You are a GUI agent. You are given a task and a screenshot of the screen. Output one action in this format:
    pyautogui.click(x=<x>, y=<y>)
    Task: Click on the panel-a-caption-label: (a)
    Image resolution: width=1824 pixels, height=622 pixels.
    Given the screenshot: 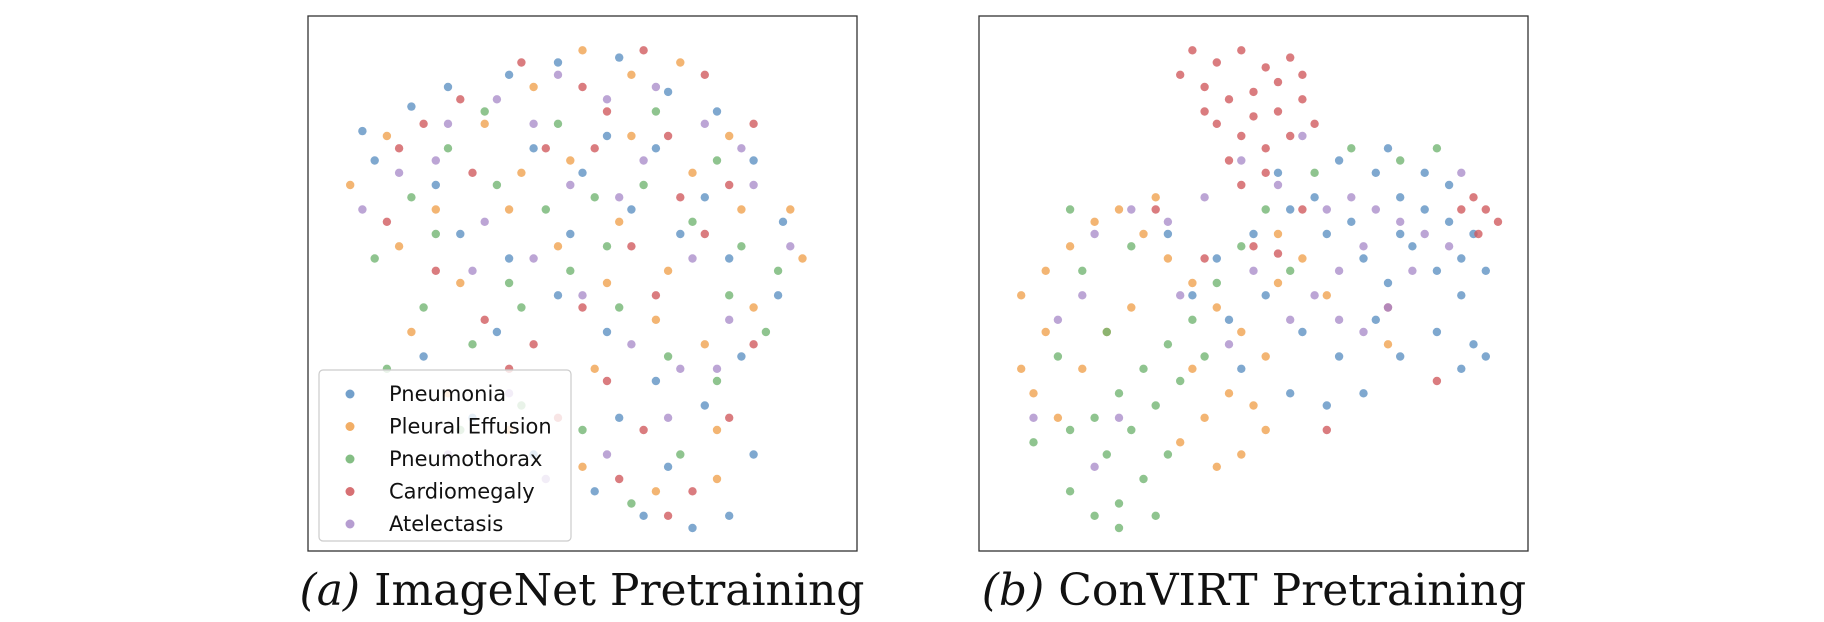 What is the action you would take?
    pyautogui.click(x=330, y=590)
    